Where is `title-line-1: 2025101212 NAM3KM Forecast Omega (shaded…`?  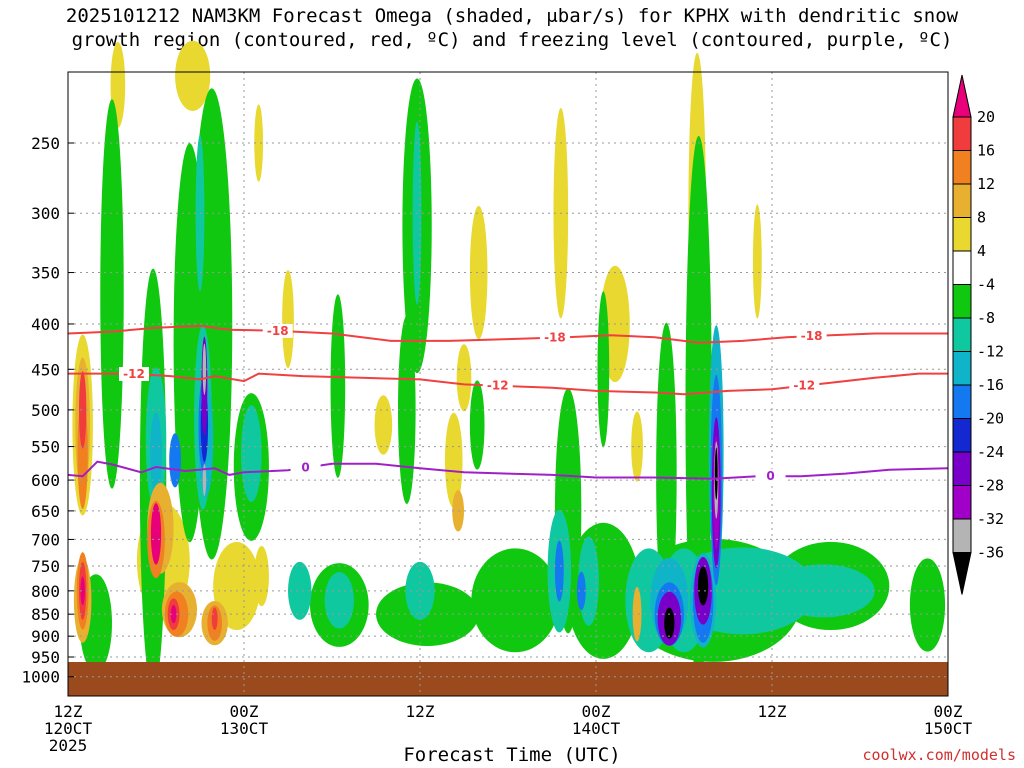
title-line-1: 2025101212 NAM3KM Forecast Omega (shaded… is located at coordinates (512, 16).